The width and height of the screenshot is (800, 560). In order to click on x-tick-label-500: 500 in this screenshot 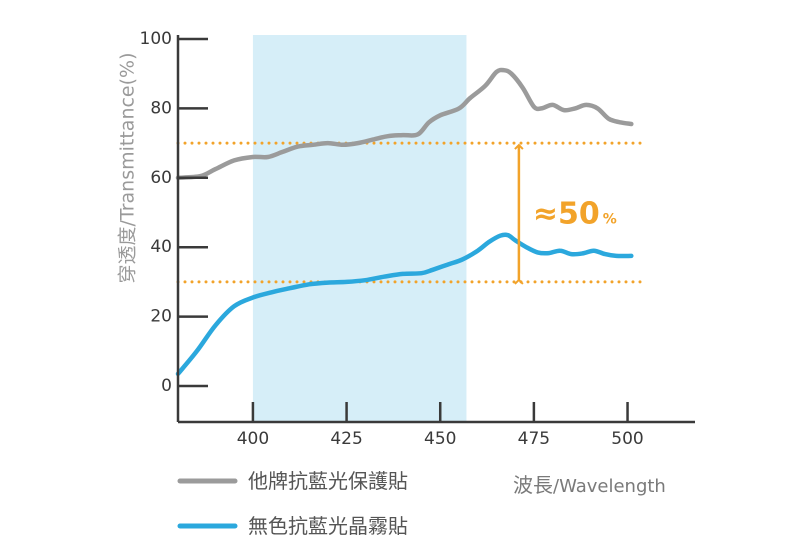, I will do `click(627, 439)`.